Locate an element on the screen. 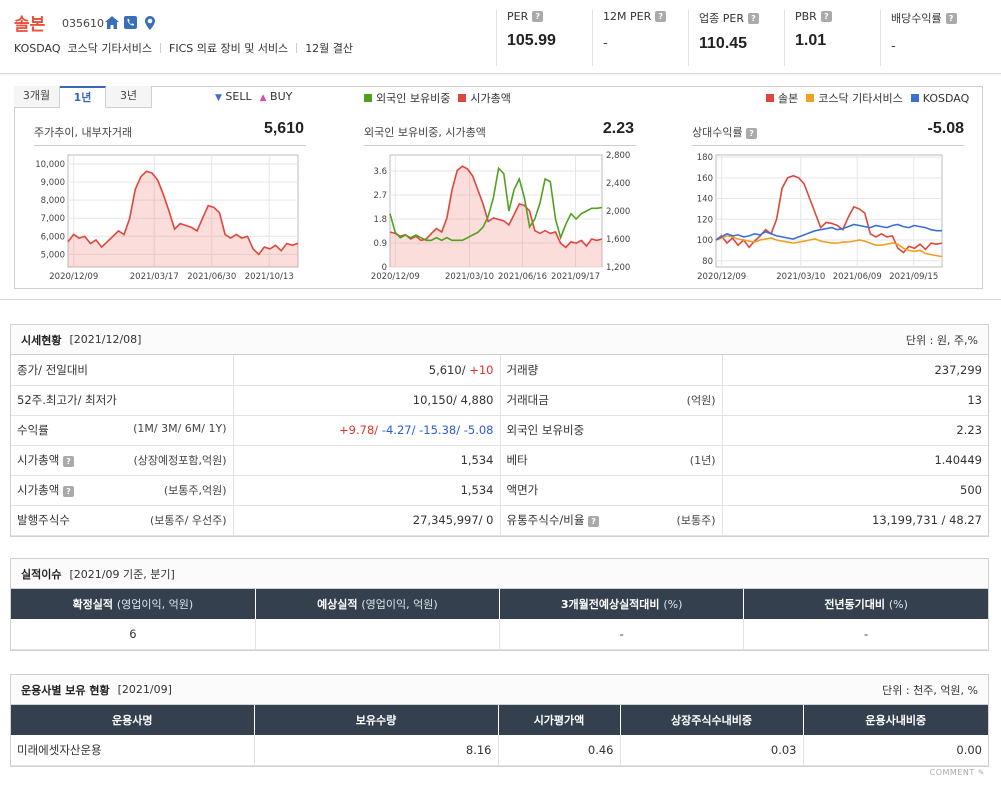 The image size is (1001, 785). column-header: 상장주식수내비중 is located at coordinates (712, 720).